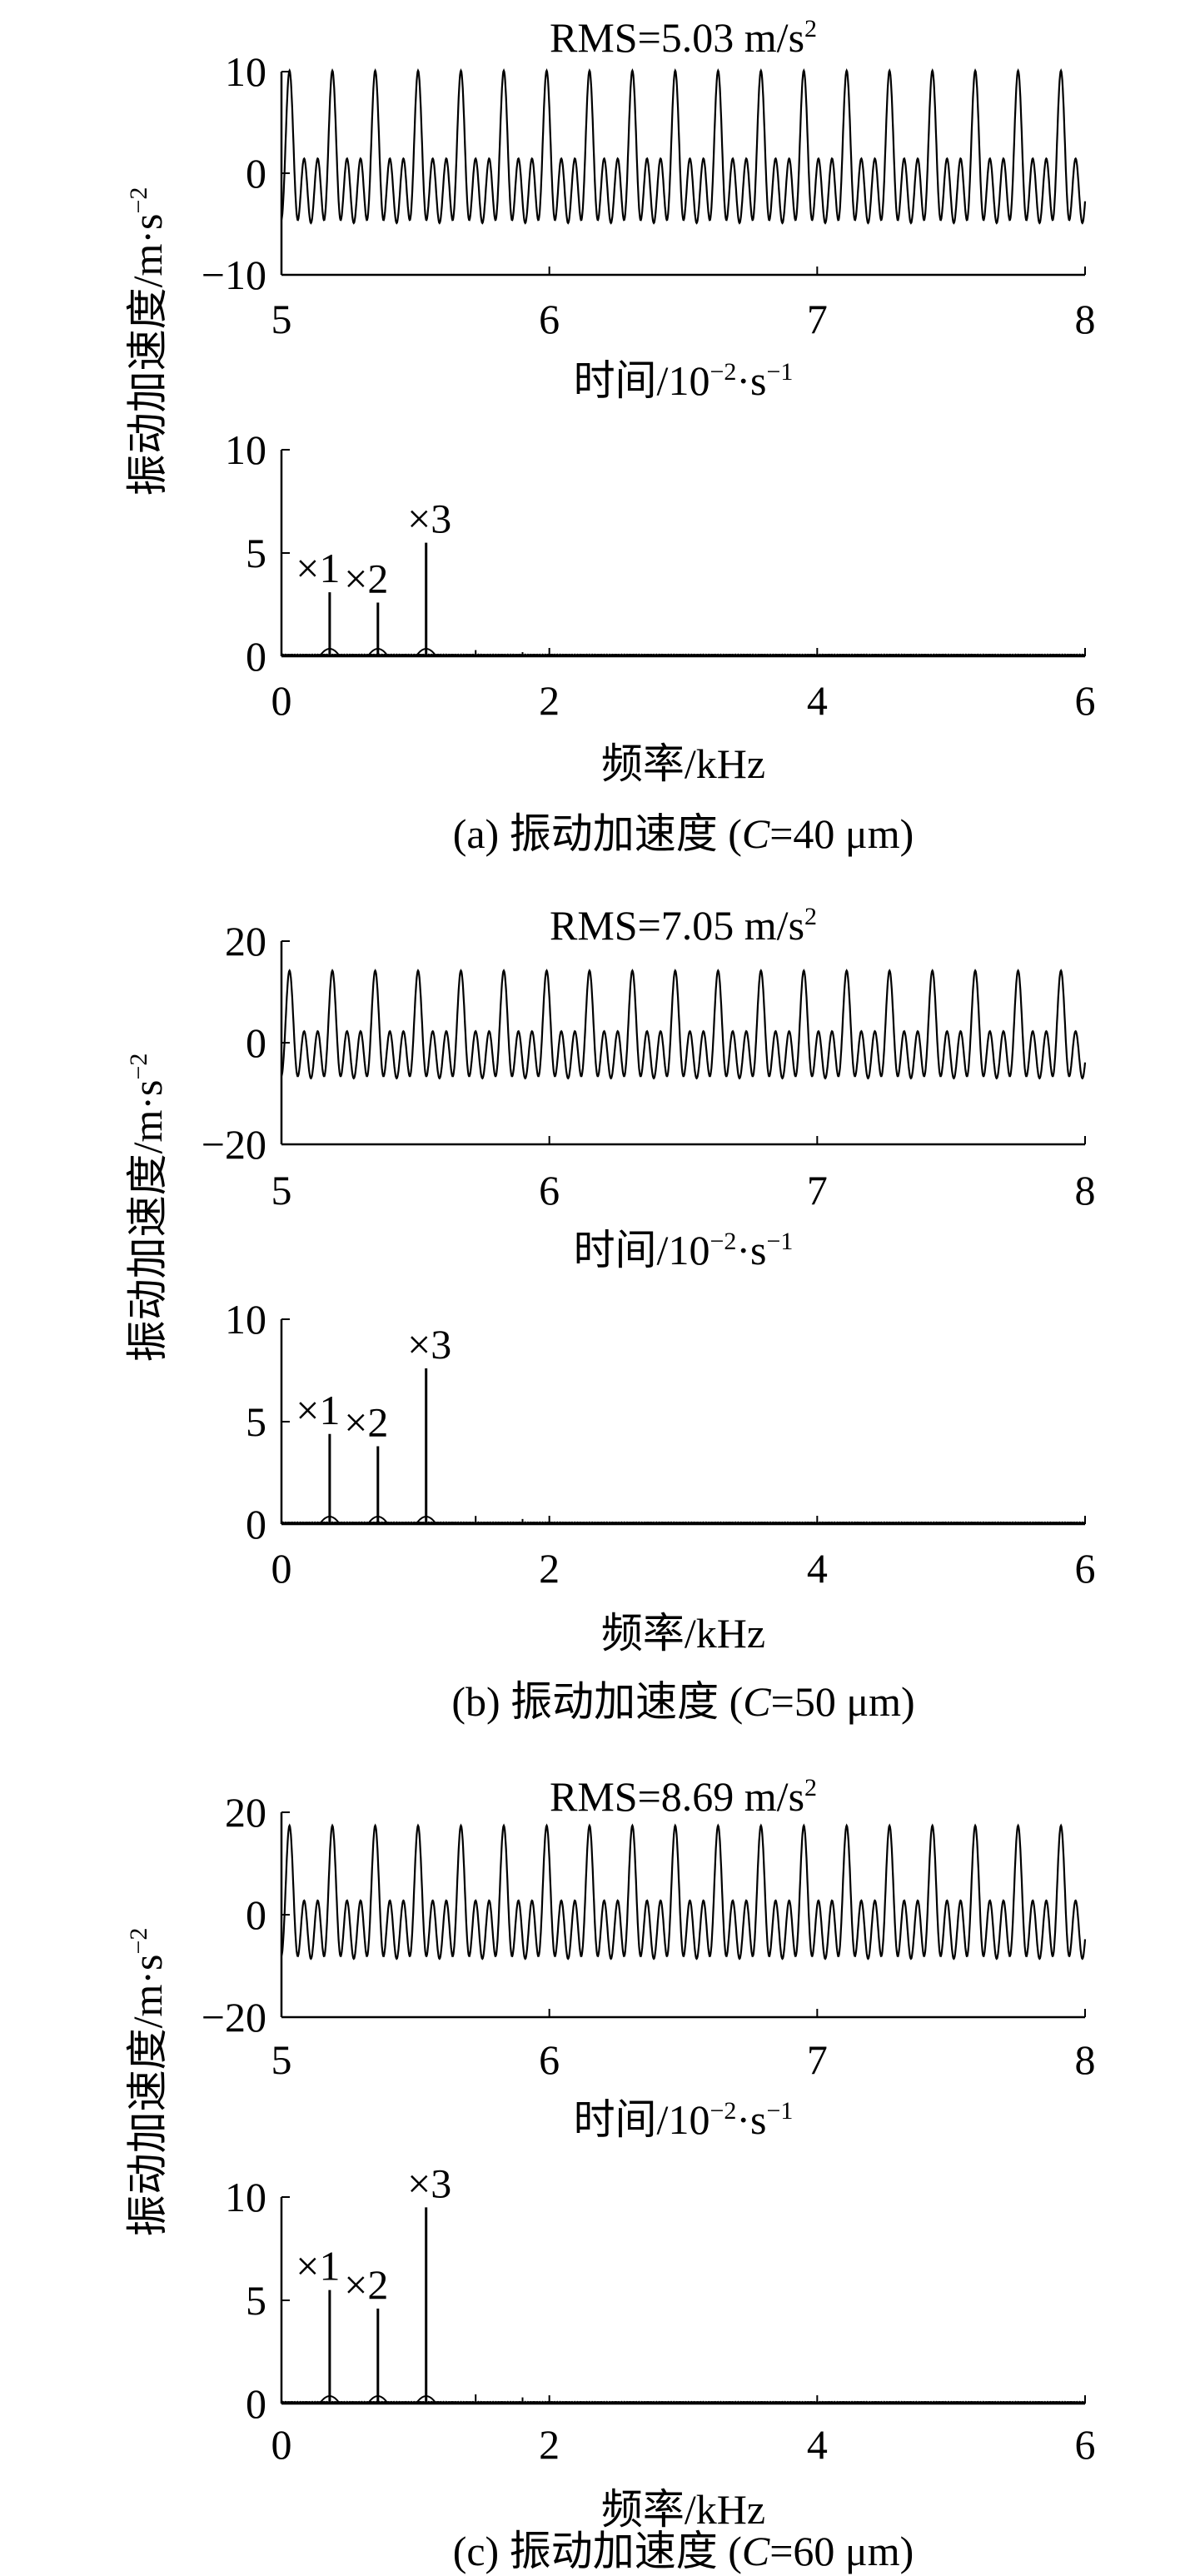 The width and height of the screenshot is (1180, 2576). Describe the element at coordinates (597, 1701) in the screenshot. I see `caption-text: (b) 振动加速度 (` at that location.